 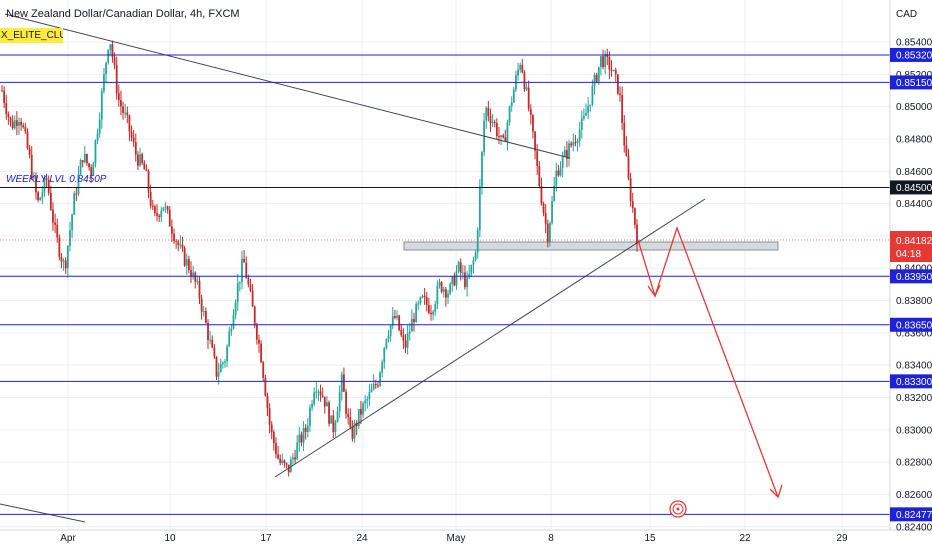 I want to click on event-icon, so click(x=678, y=509).